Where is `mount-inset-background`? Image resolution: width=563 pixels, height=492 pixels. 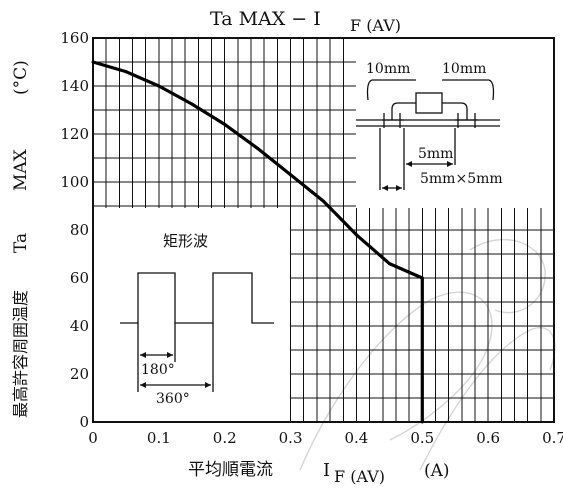
mount-inset-background is located at coordinates (455, 123).